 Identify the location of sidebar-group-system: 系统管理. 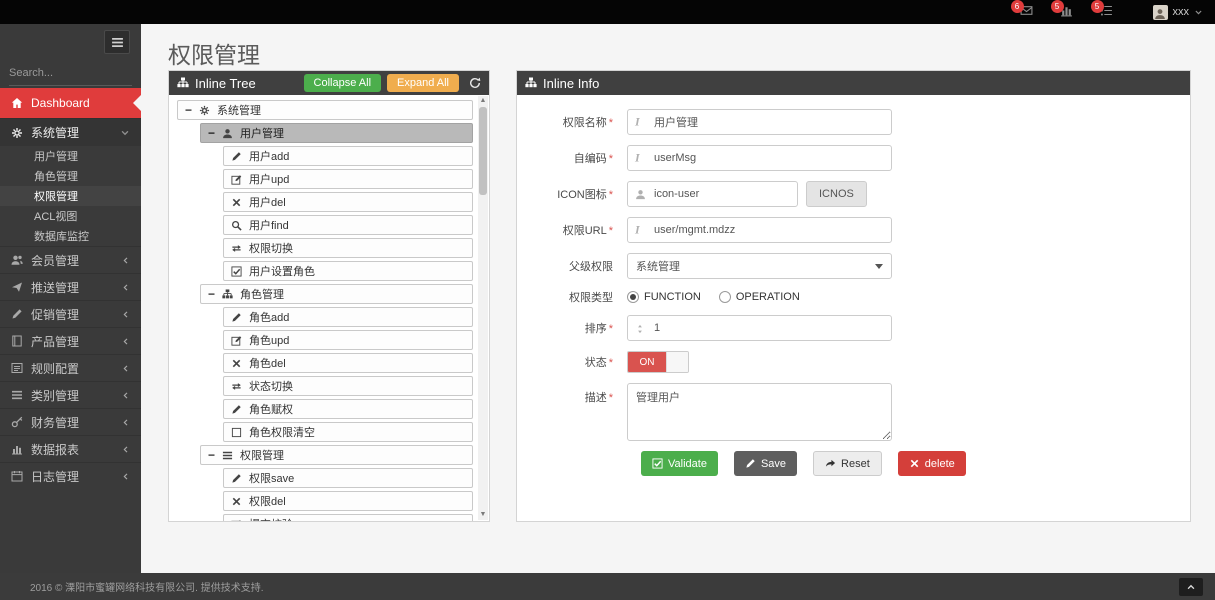
(70, 132).